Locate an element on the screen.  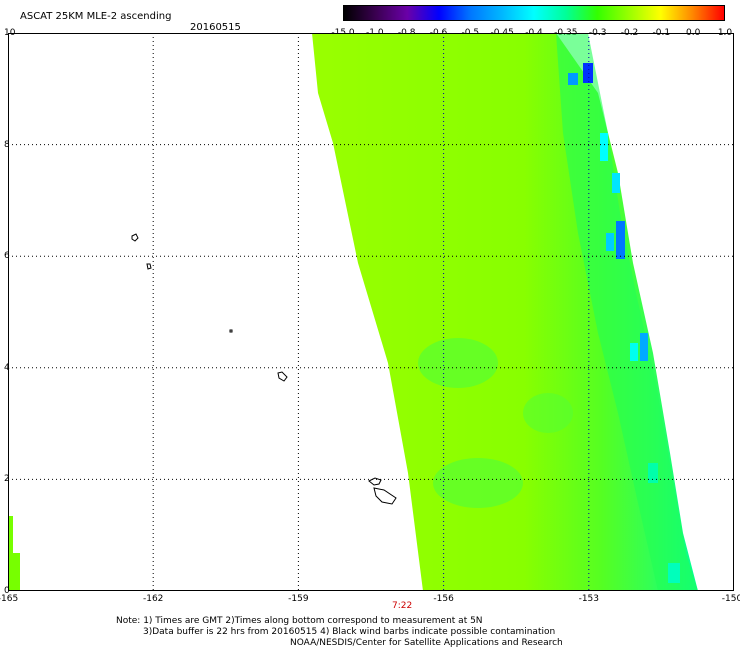
x-tick-label: -159 is located at coordinates (298, 599).